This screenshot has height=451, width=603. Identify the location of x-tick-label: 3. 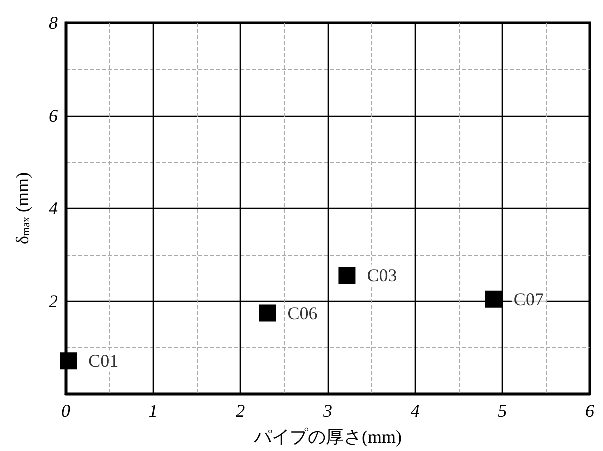
(327, 411).